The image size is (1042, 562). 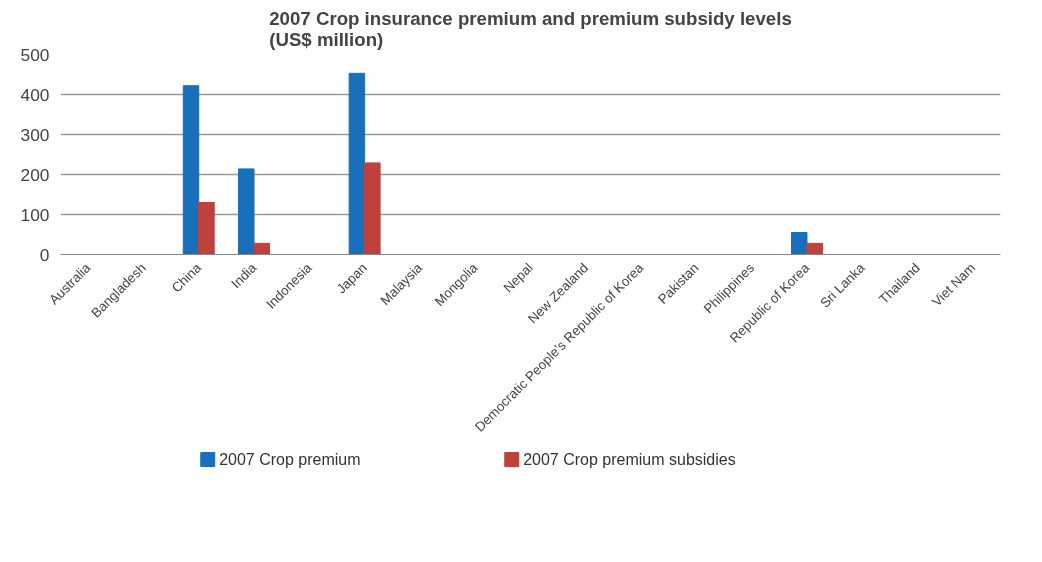 I want to click on y-tick-label: 300, so click(x=35, y=134).